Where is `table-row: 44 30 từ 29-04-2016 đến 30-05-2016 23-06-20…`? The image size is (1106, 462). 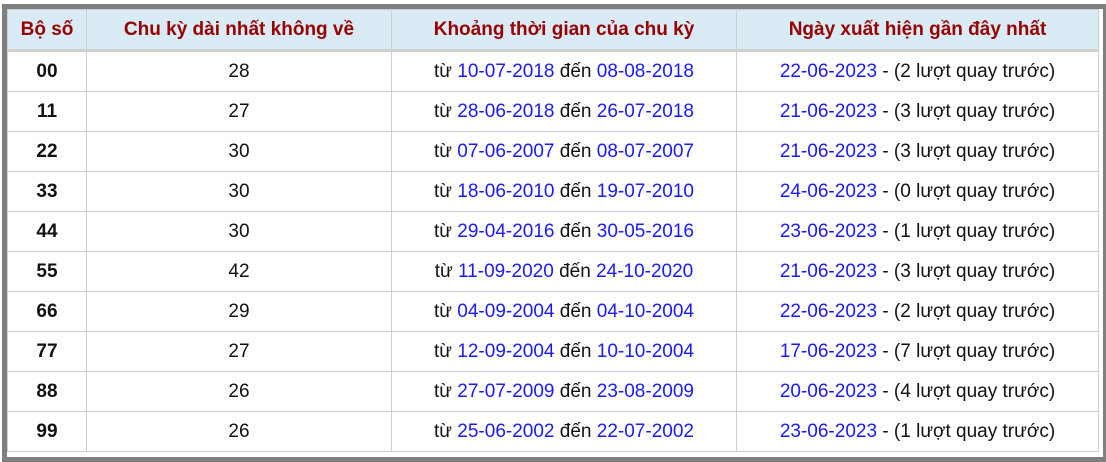 table-row: 44 30 từ 29-04-2016 đến 30-05-2016 23-06-20… is located at coordinates (553, 231).